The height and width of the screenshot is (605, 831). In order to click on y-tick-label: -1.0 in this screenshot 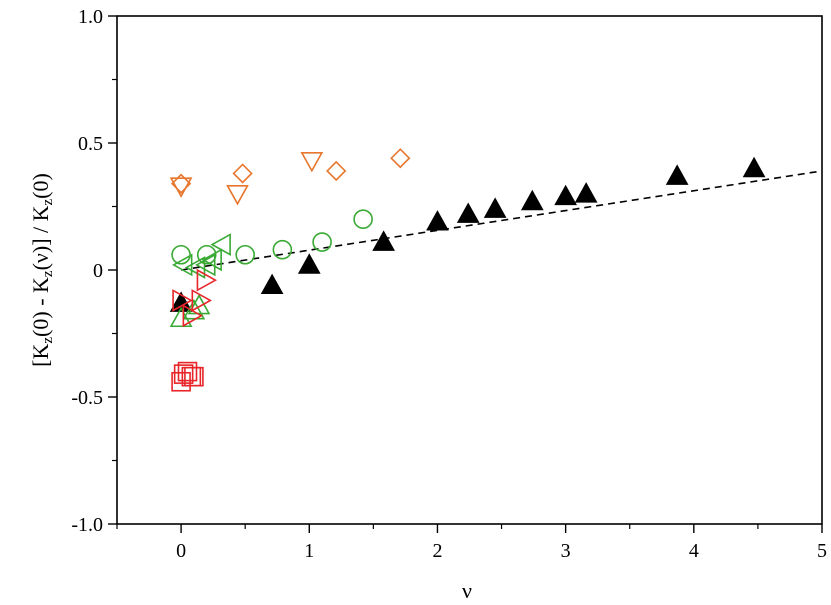, I will do `click(87, 525)`.